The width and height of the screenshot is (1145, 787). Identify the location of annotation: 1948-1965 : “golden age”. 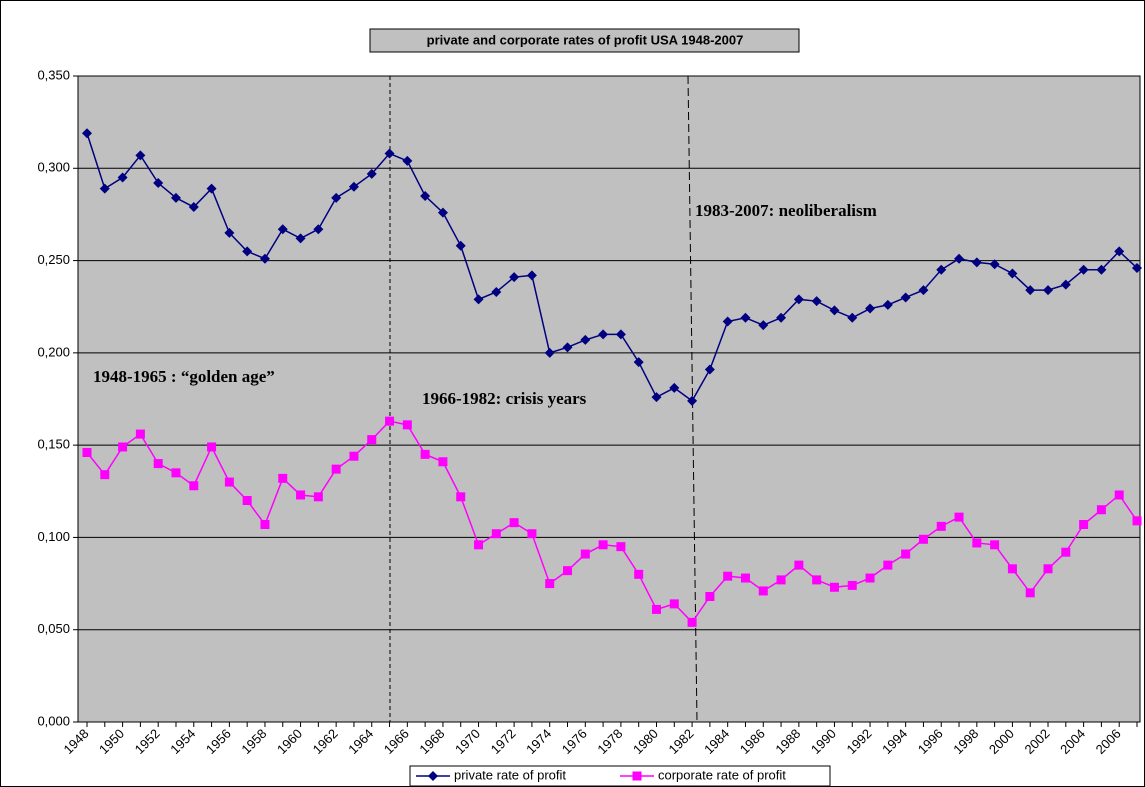
(184, 376).